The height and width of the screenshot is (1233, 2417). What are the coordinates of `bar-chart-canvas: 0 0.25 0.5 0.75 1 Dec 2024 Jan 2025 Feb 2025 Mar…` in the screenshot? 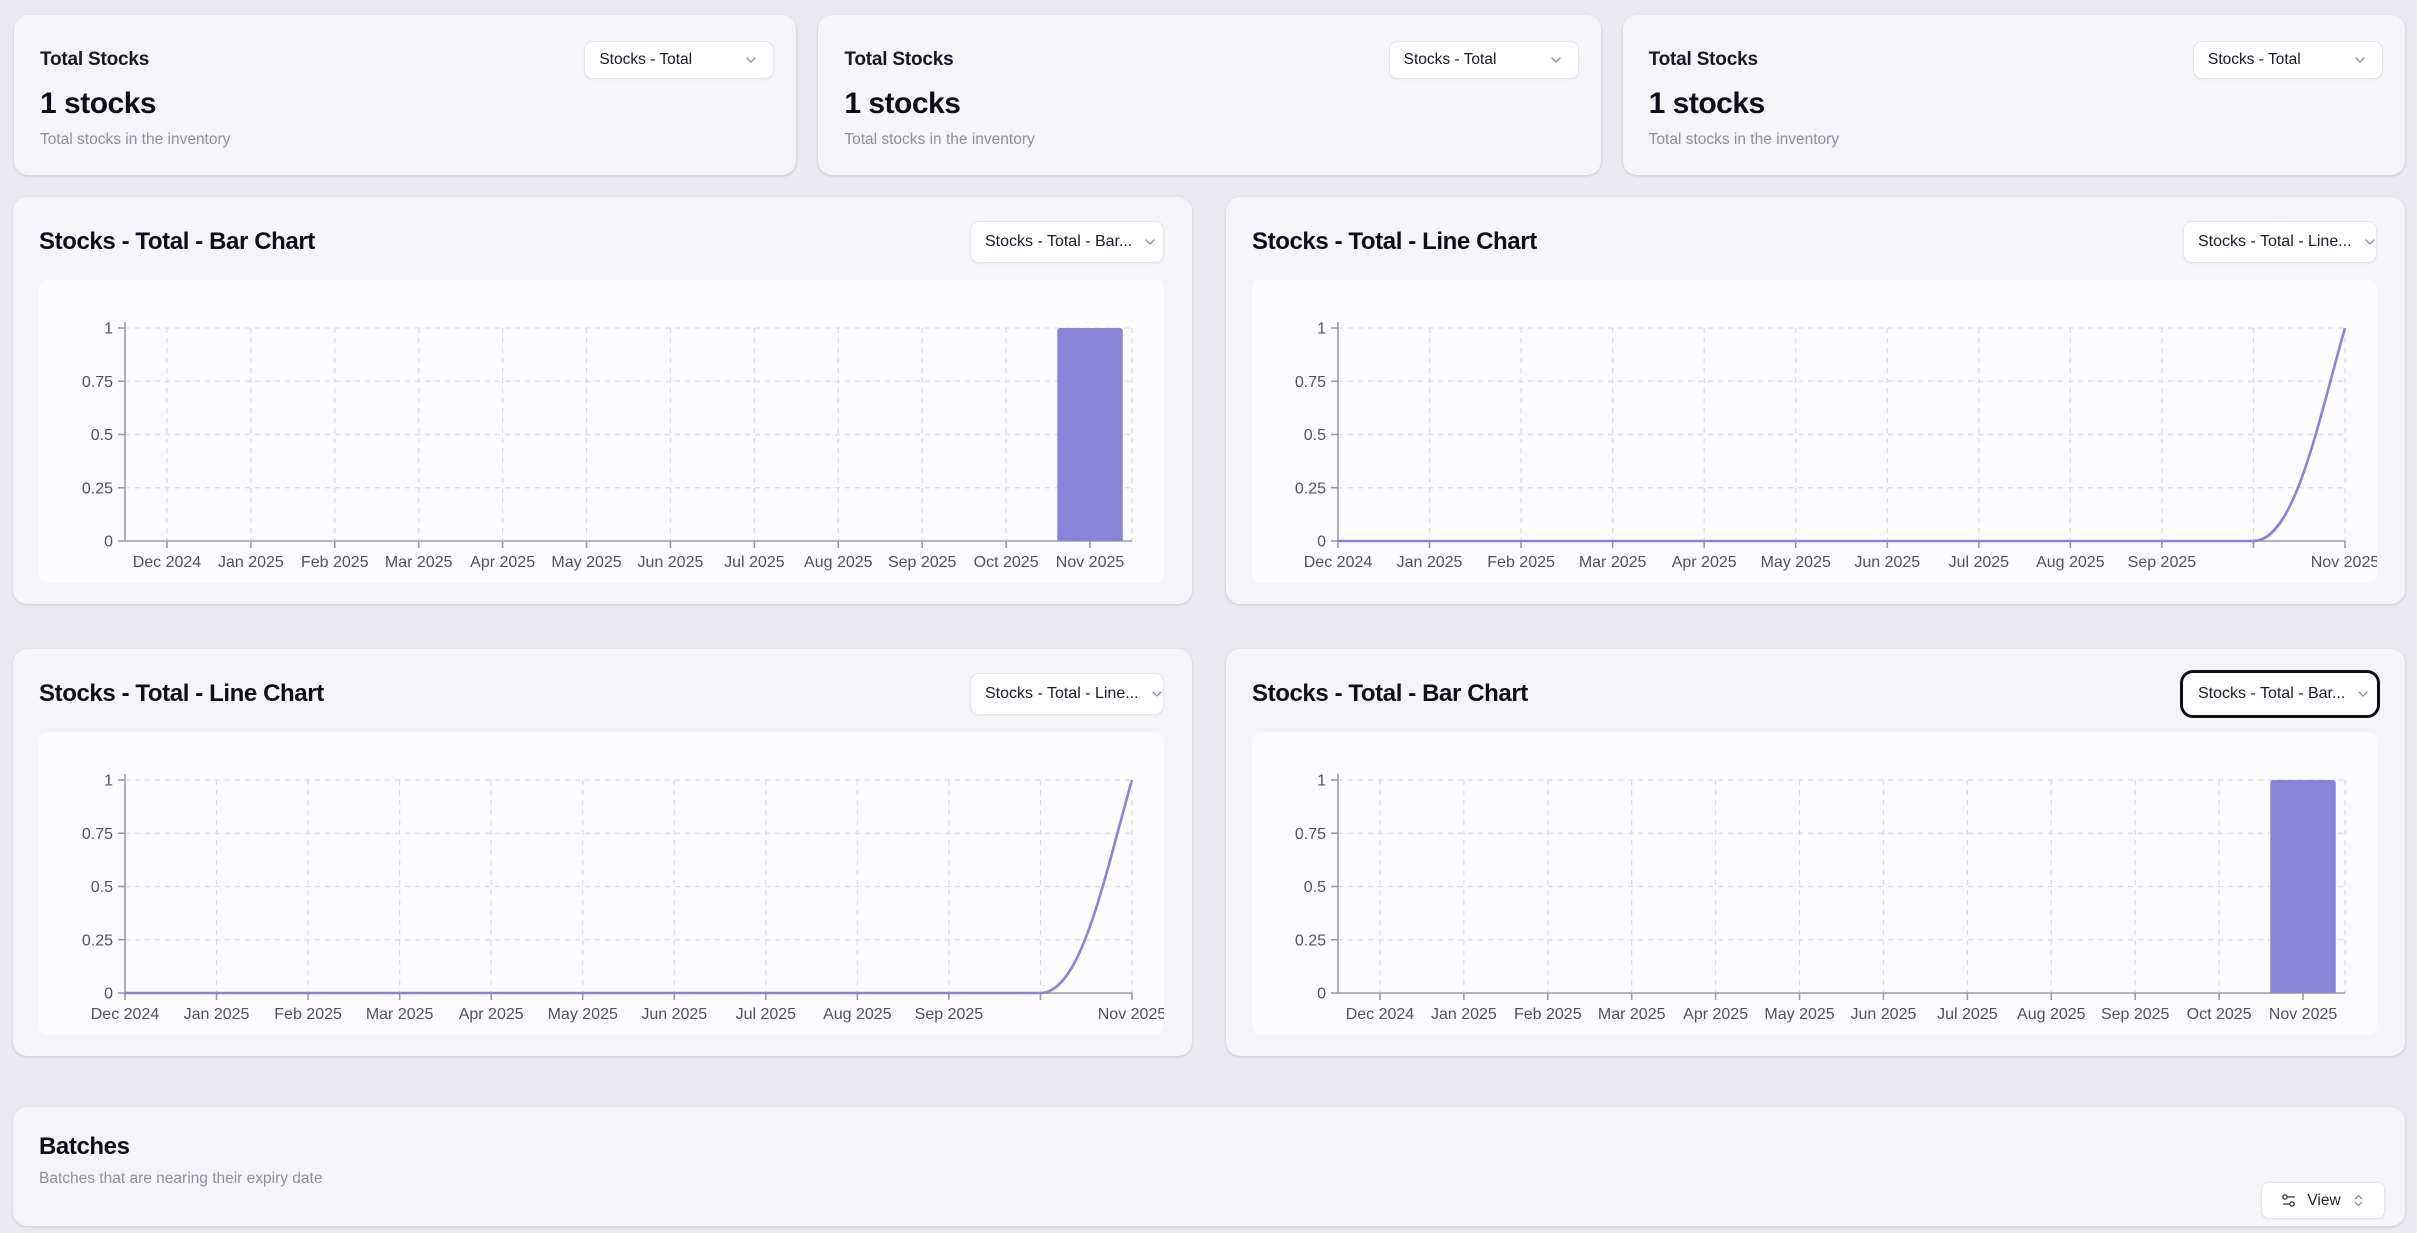 It's located at (1814, 883).